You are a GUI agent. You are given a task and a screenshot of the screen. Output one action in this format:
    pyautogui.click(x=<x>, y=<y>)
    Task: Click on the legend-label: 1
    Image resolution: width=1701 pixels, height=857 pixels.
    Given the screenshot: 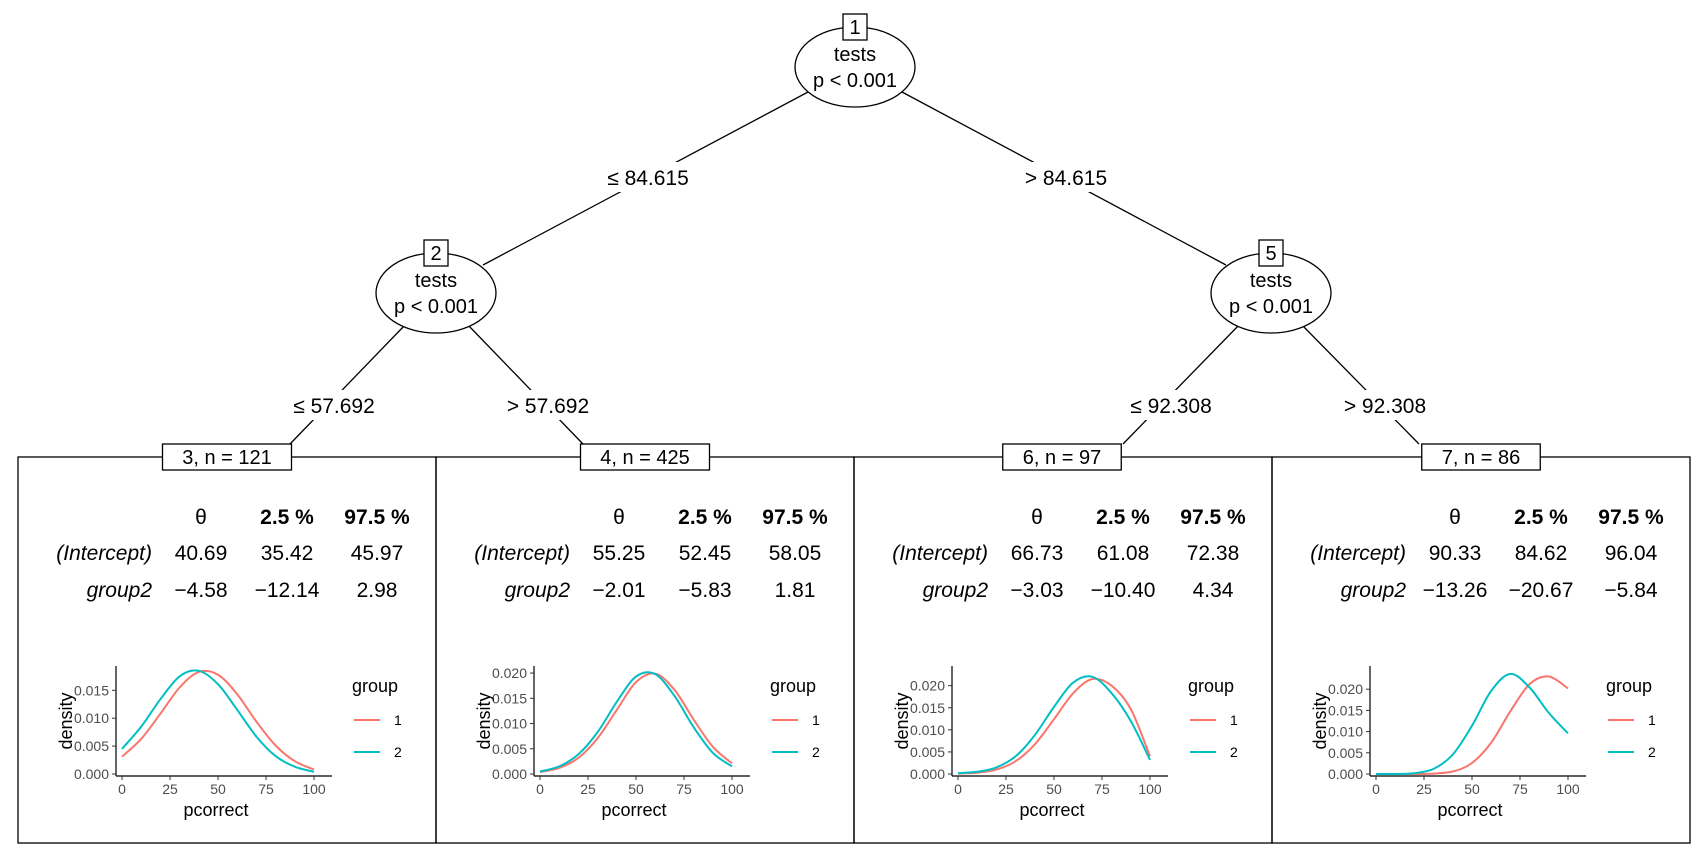 What is the action you would take?
    pyautogui.click(x=398, y=720)
    